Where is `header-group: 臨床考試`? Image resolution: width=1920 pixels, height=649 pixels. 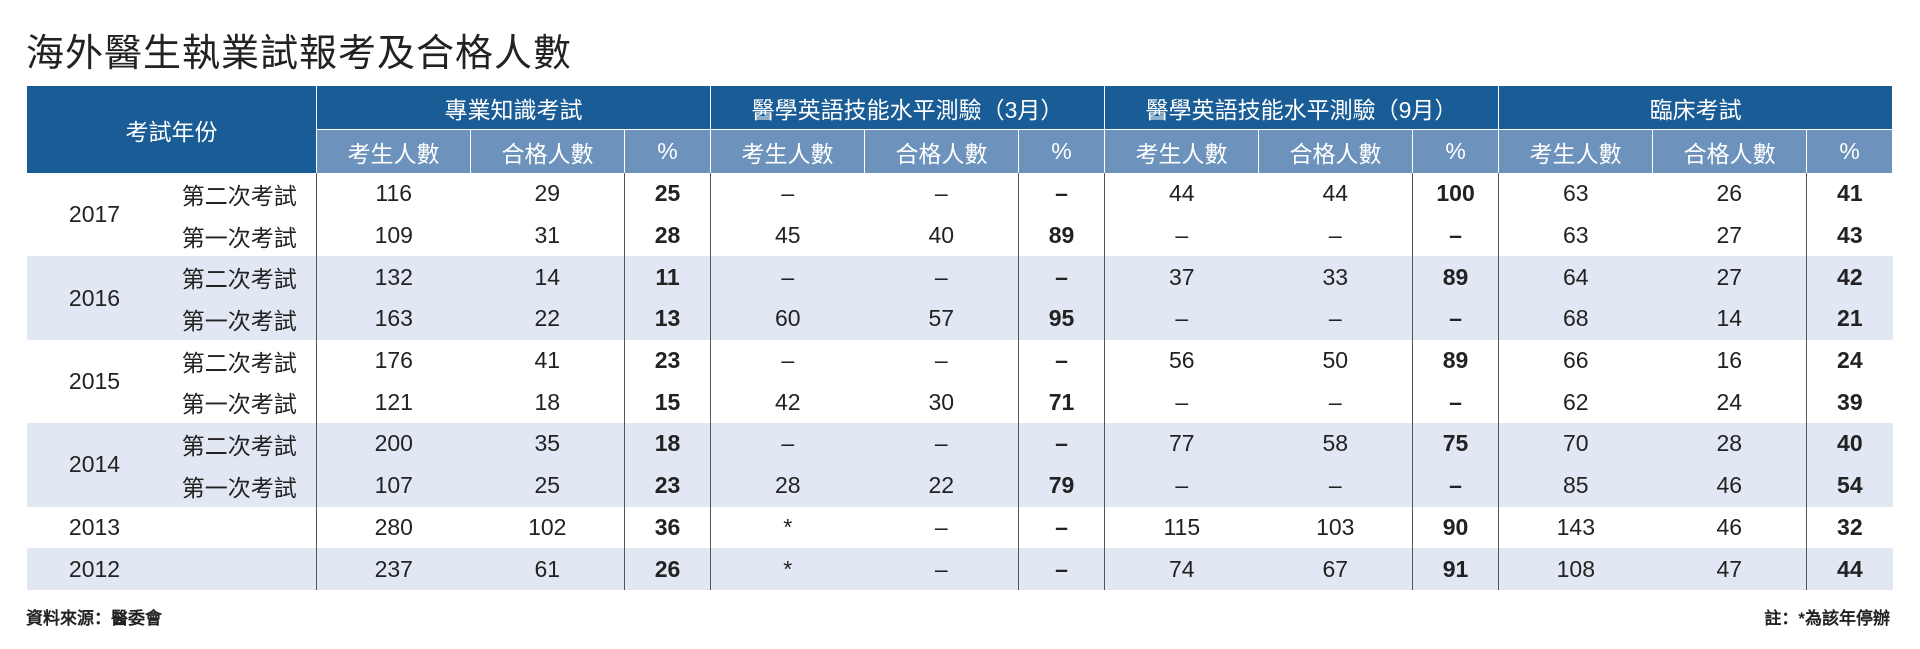 header-group: 臨床考試 is located at coordinates (1696, 108).